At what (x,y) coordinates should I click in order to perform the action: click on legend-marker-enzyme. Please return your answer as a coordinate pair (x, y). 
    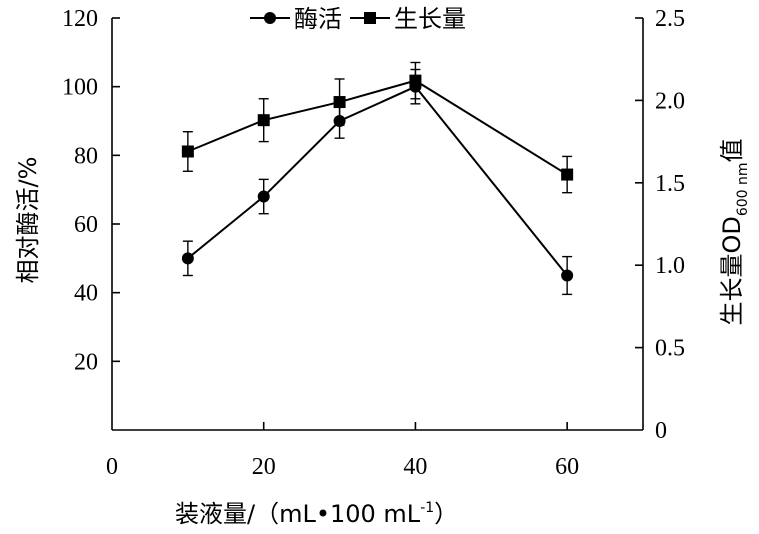
    Looking at the image, I should click on (270, 18).